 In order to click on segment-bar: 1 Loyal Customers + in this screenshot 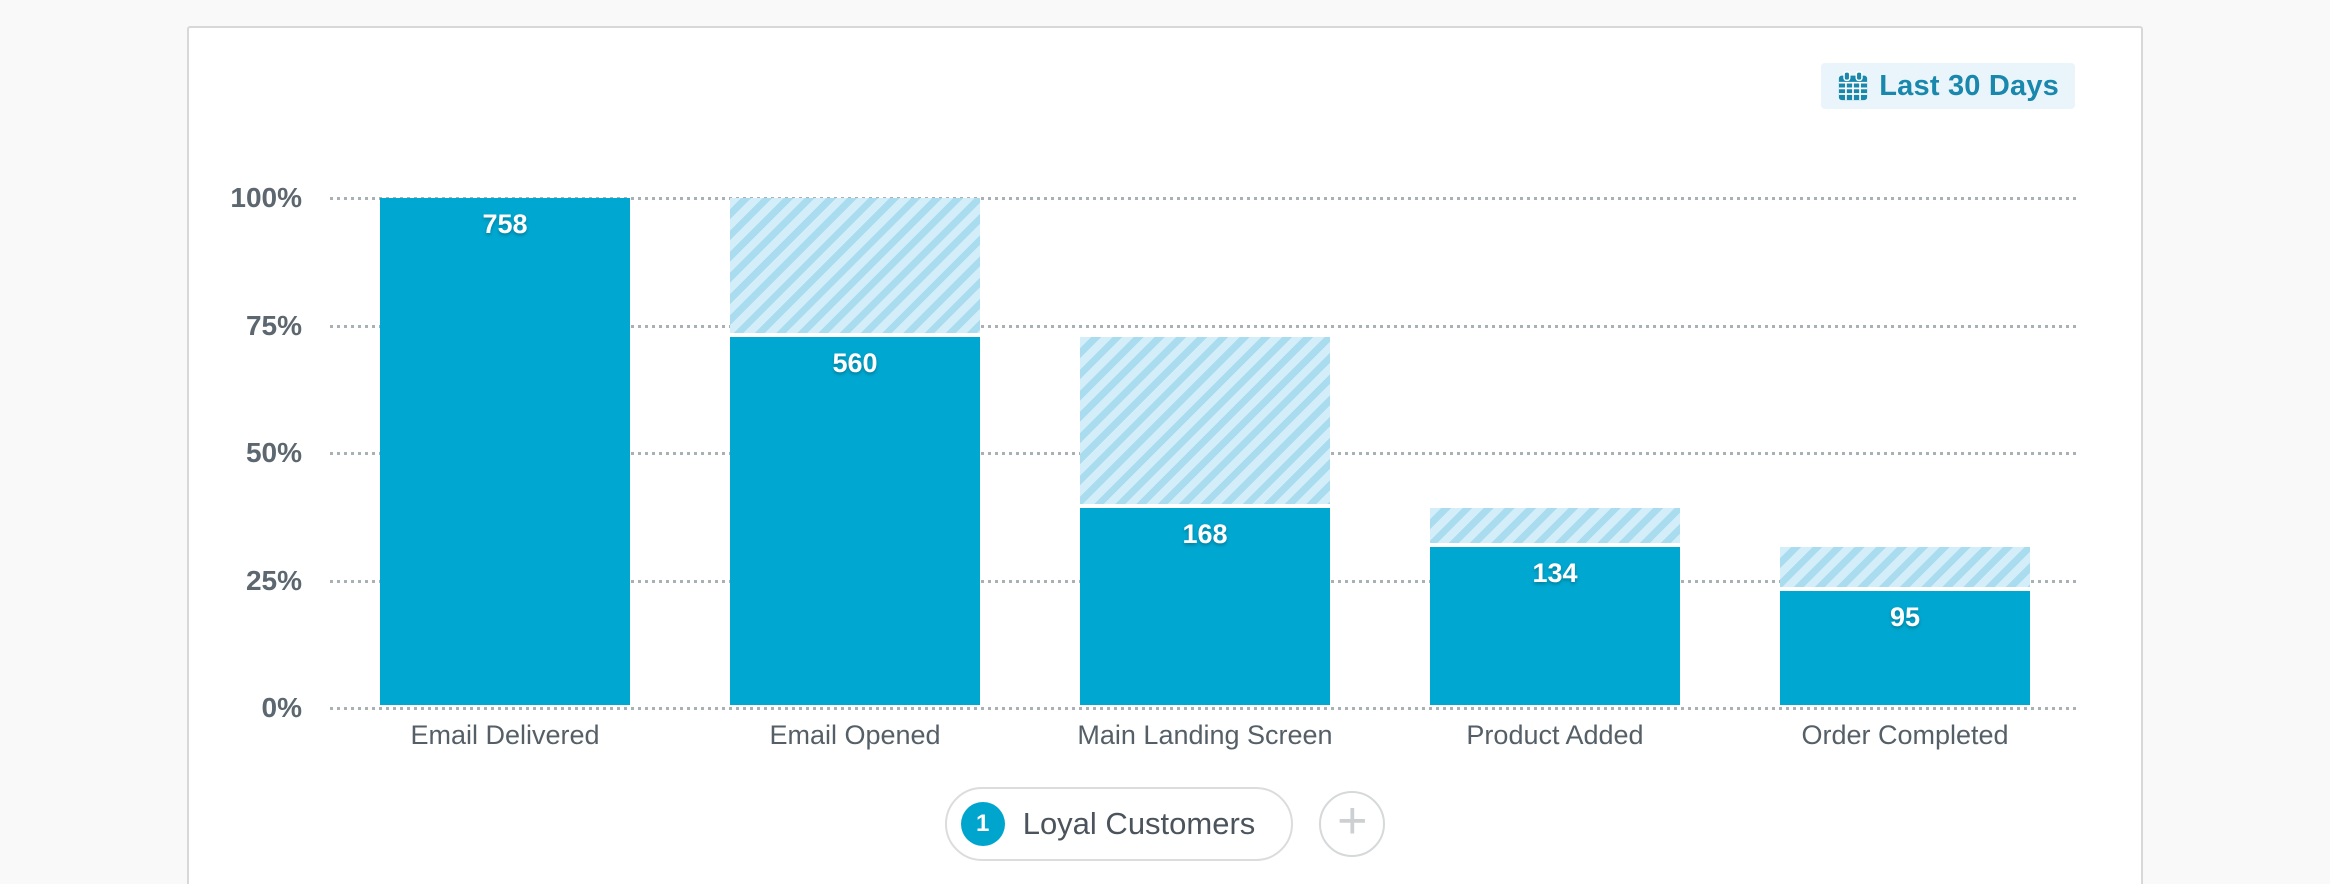, I will do `click(1165, 824)`.